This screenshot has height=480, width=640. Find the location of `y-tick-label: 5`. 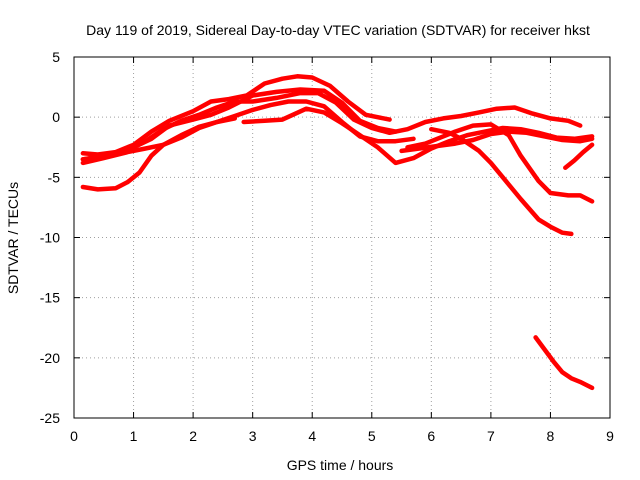

y-tick-label: 5 is located at coordinates (56, 57).